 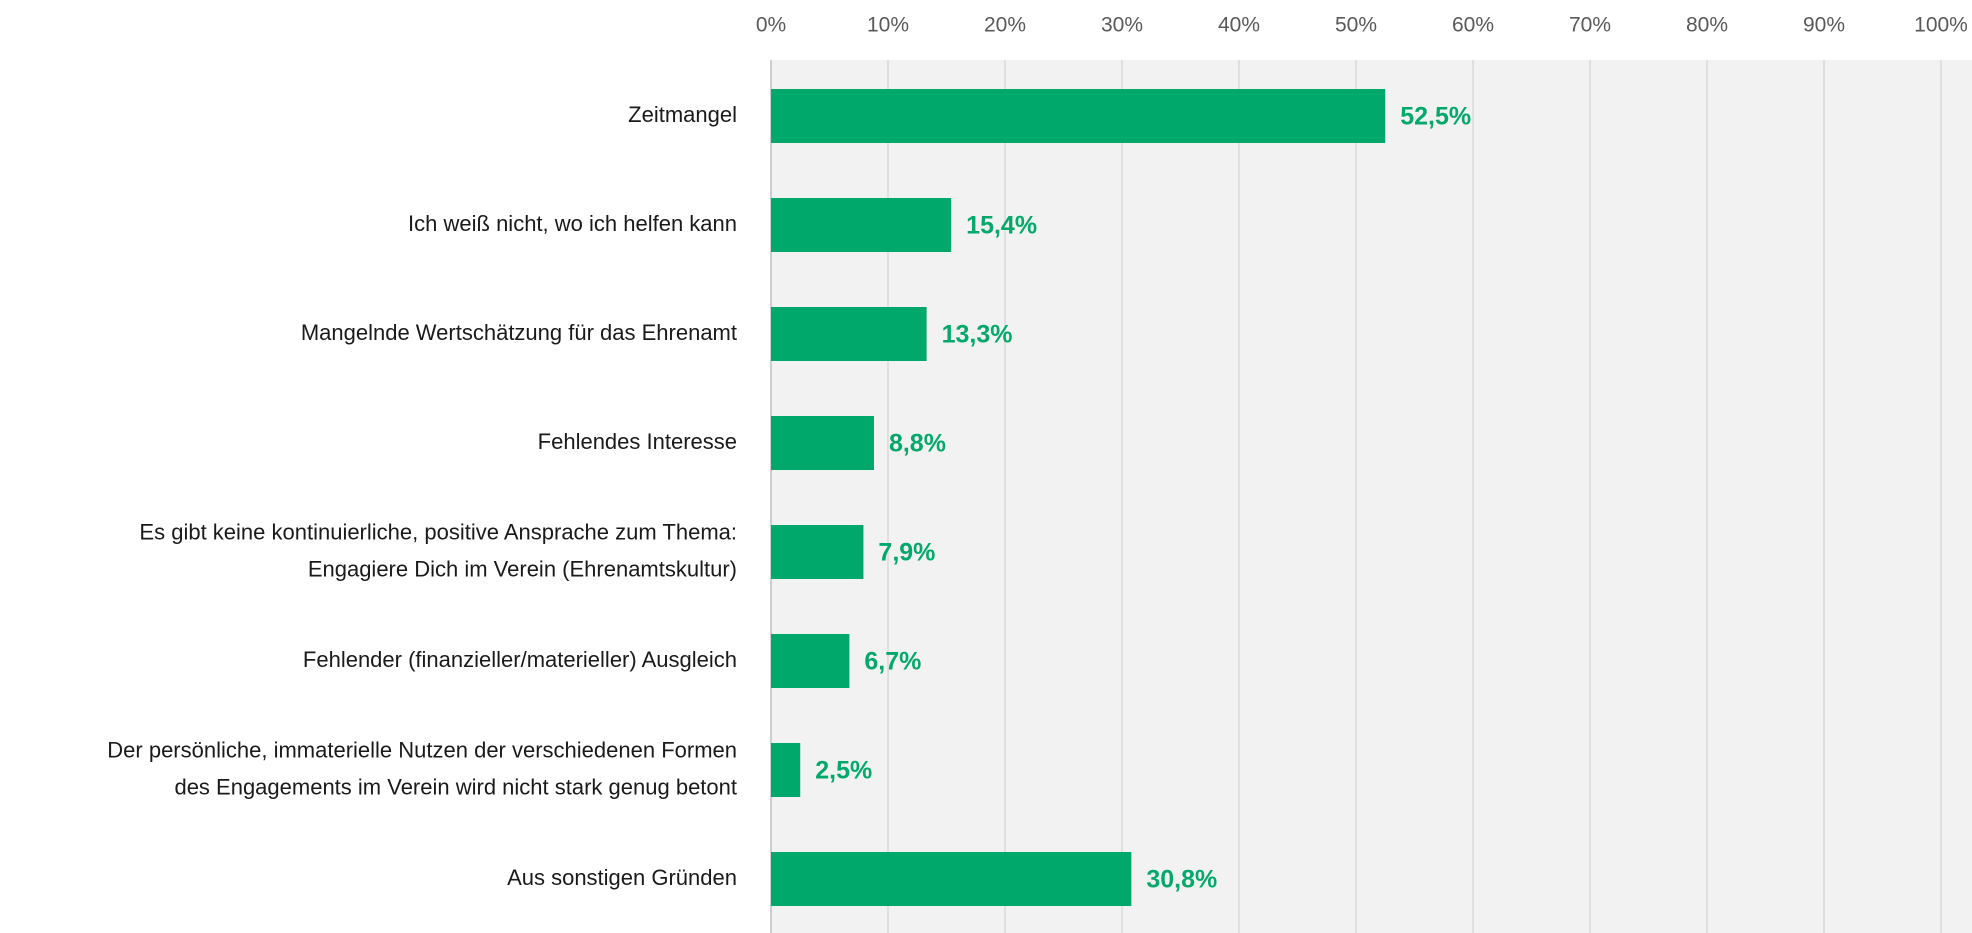 I want to click on x-tick-label: 0%, so click(x=771, y=25).